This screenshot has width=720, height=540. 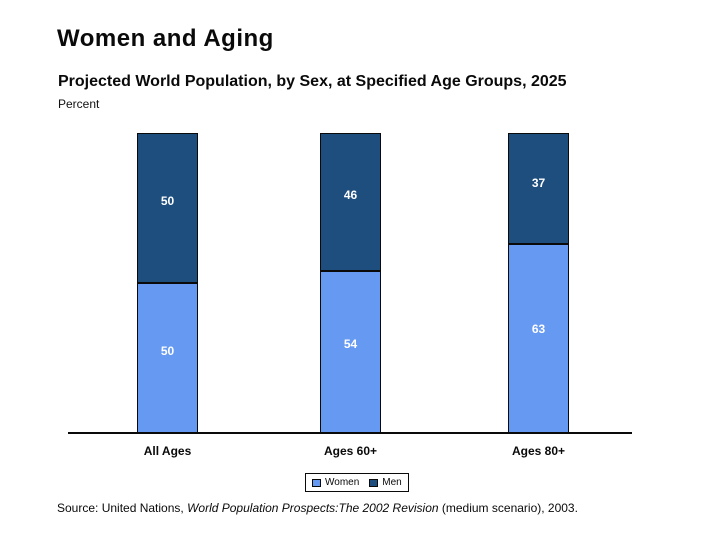 I want to click on bar-segment-women-ages-80: 63, so click(x=538, y=338).